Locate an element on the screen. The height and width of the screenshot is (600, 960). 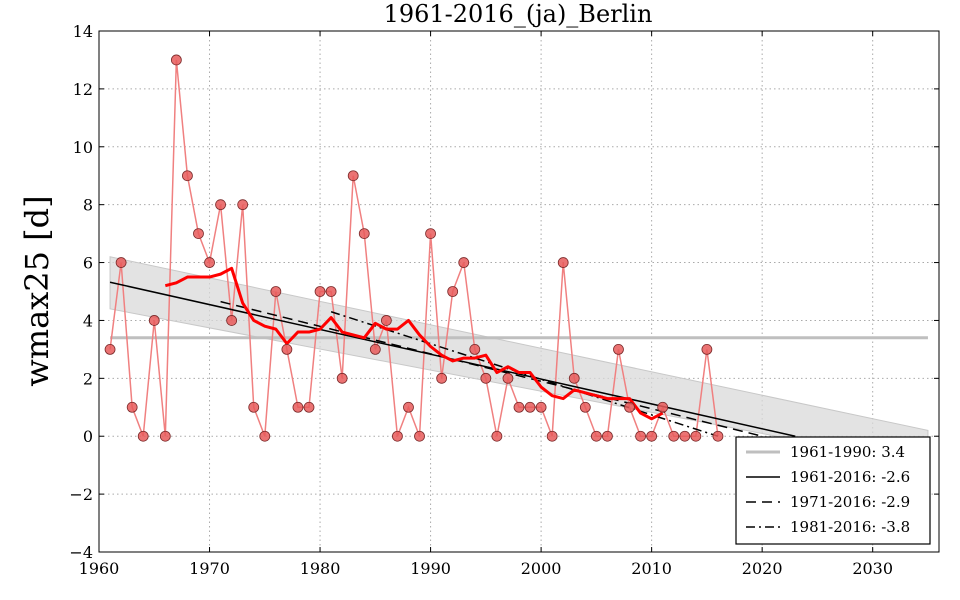
legend-label: 1961-2016: -2.6 is located at coordinates (850, 477).